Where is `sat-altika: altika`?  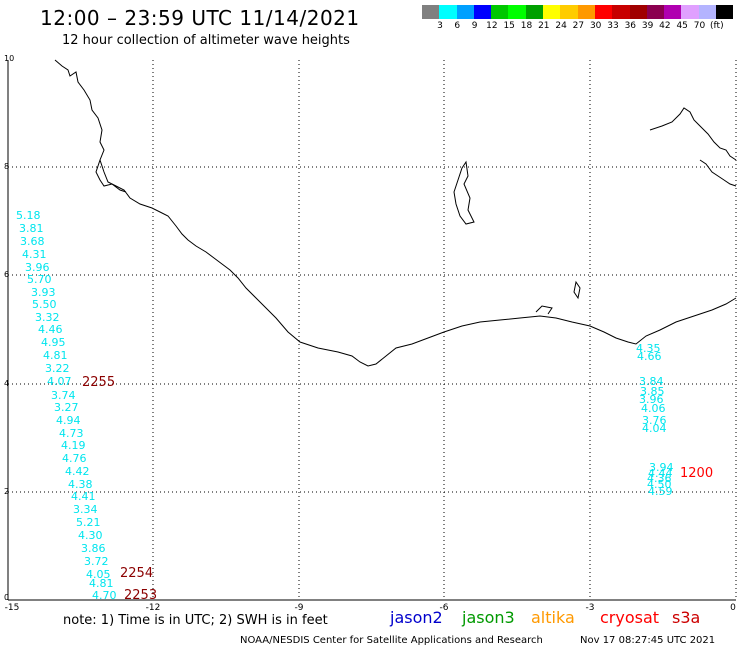 sat-altika: altika is located at coordinates (553, 617).